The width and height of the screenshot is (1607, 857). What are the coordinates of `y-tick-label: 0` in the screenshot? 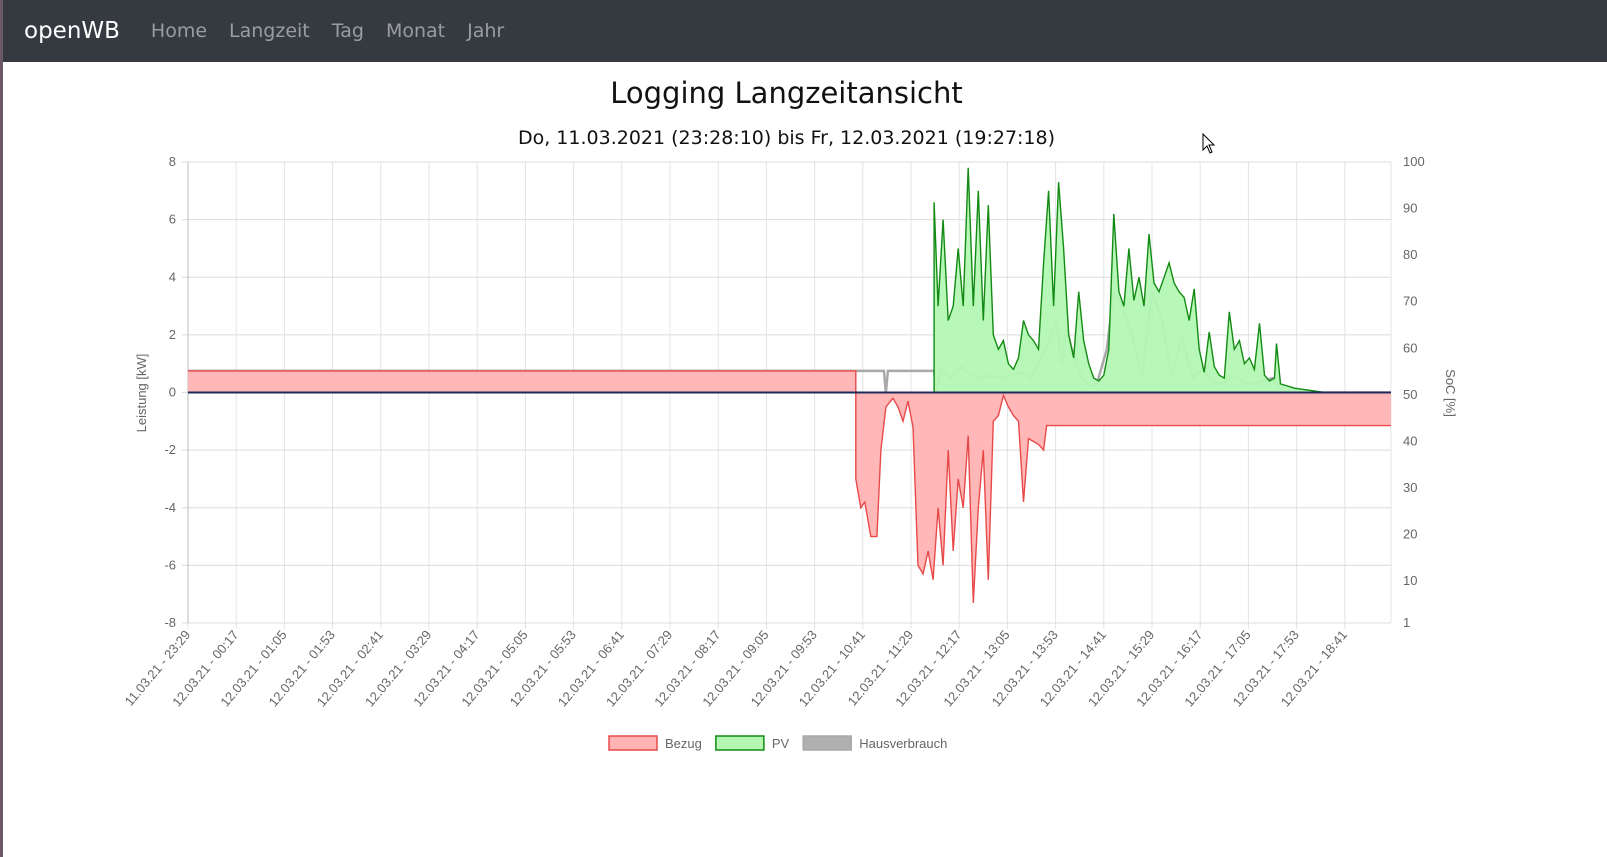 It's located at (172, 392).